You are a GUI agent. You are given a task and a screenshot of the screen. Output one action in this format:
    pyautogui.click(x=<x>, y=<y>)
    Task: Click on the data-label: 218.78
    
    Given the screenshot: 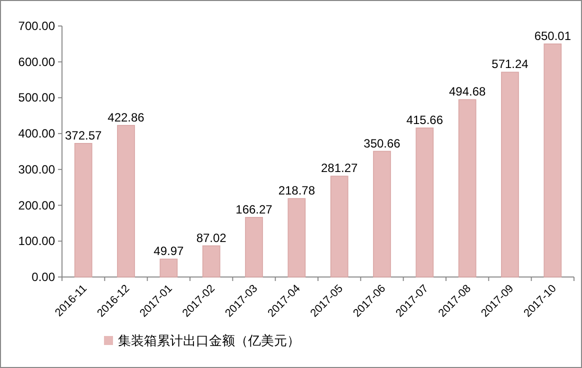 What is the action you would take?
    pyautogui.click(x=297, y=191)
    